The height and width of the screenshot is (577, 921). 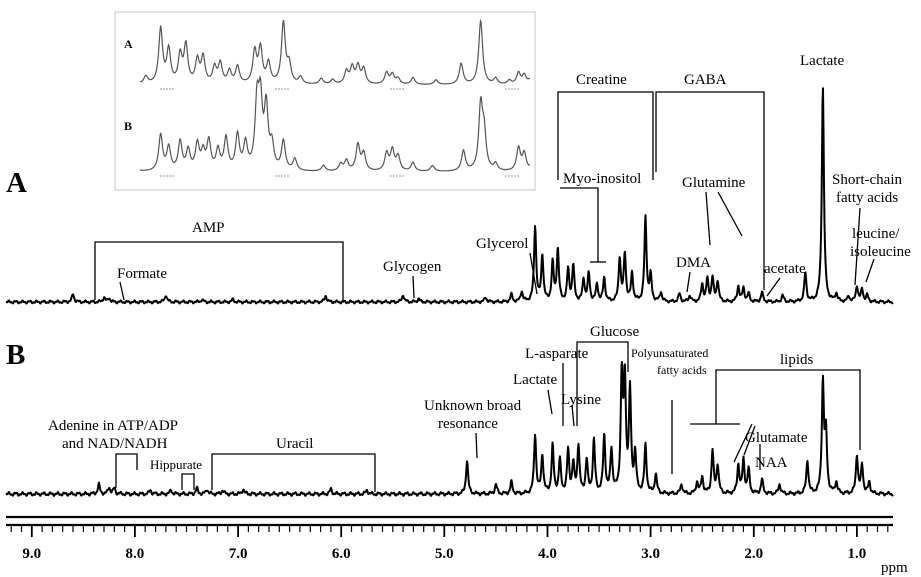 I want to click on uracil-bracket, so click(x=293, y=472).